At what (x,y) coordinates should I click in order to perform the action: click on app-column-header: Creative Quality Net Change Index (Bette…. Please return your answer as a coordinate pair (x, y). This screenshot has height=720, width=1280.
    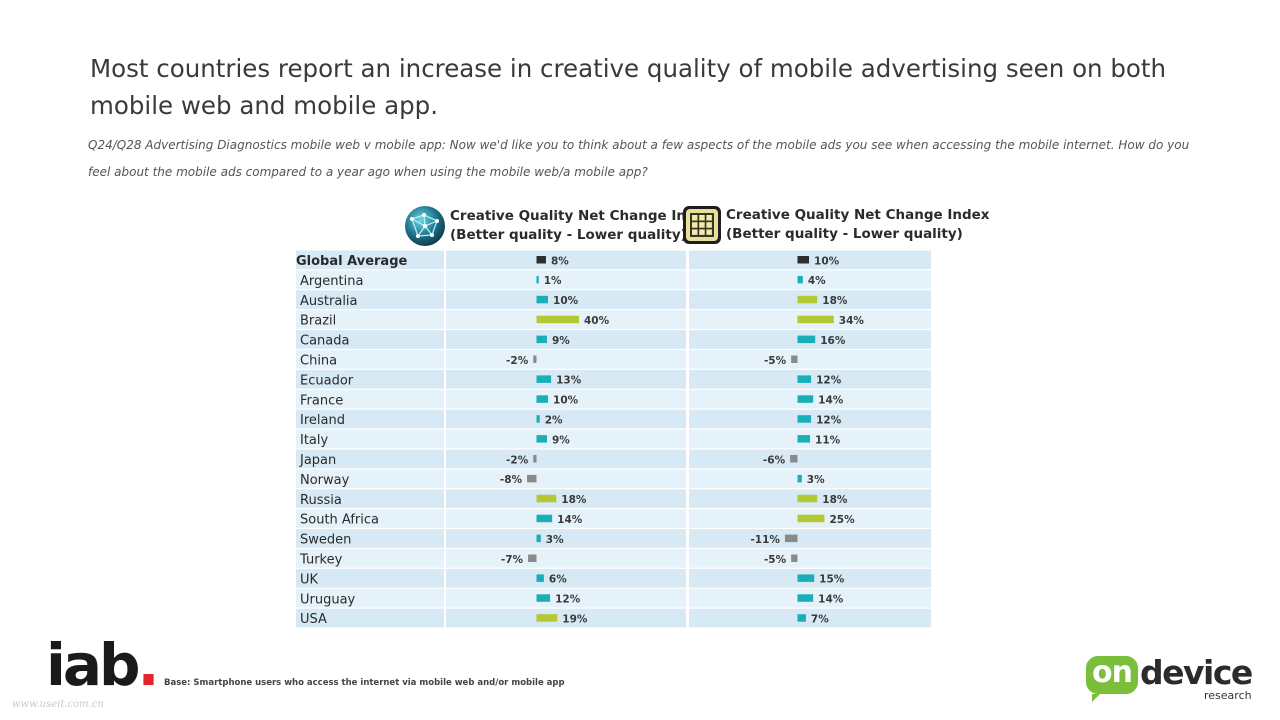
    Looking at the image, I should click on (836, 225).